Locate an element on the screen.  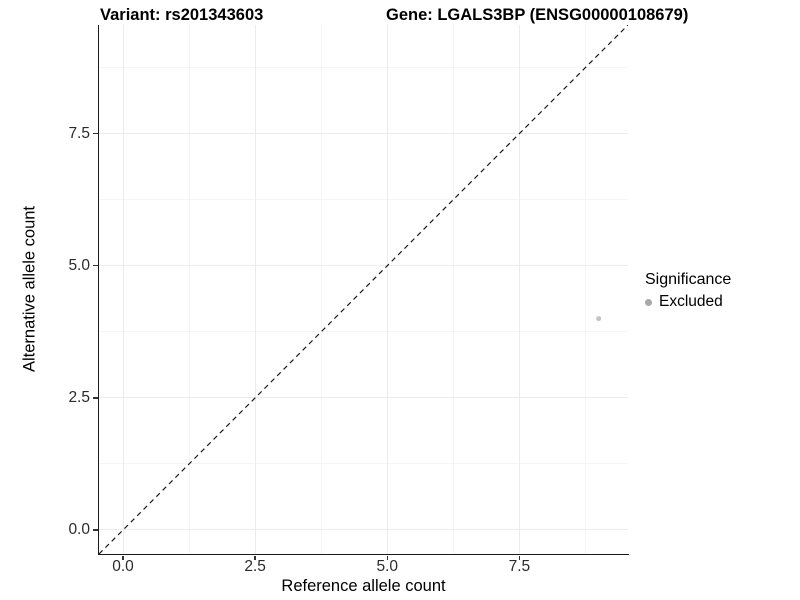
x-axis-line is located at coordinates (363, 554).